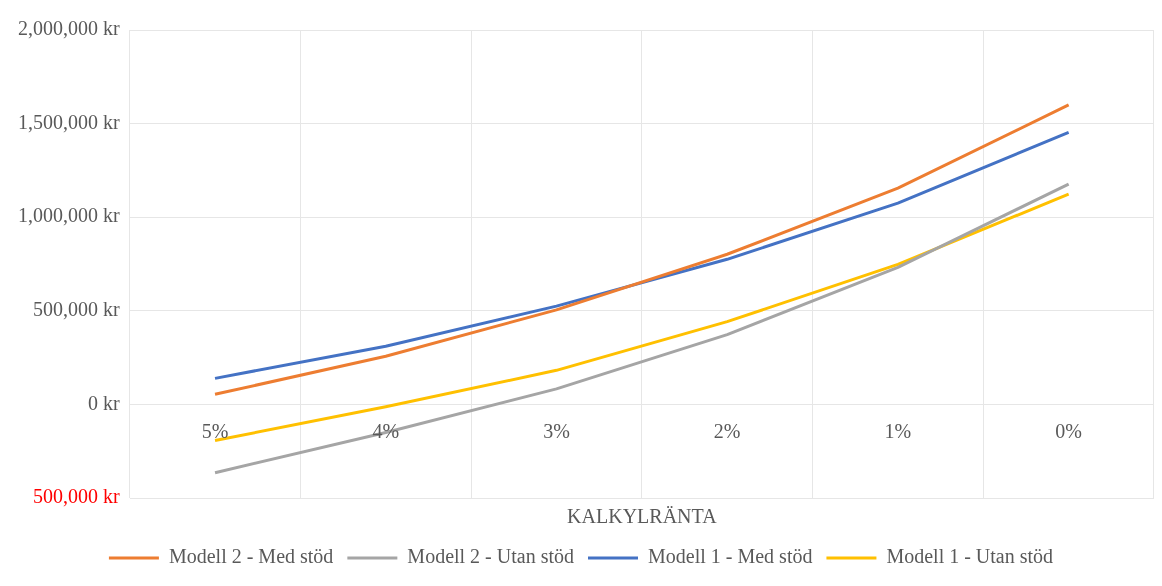 The width and height of the screenshot is (1162, 586). I want to click on legend-label: Modell 1 - Med stöd, so click(730, 556).